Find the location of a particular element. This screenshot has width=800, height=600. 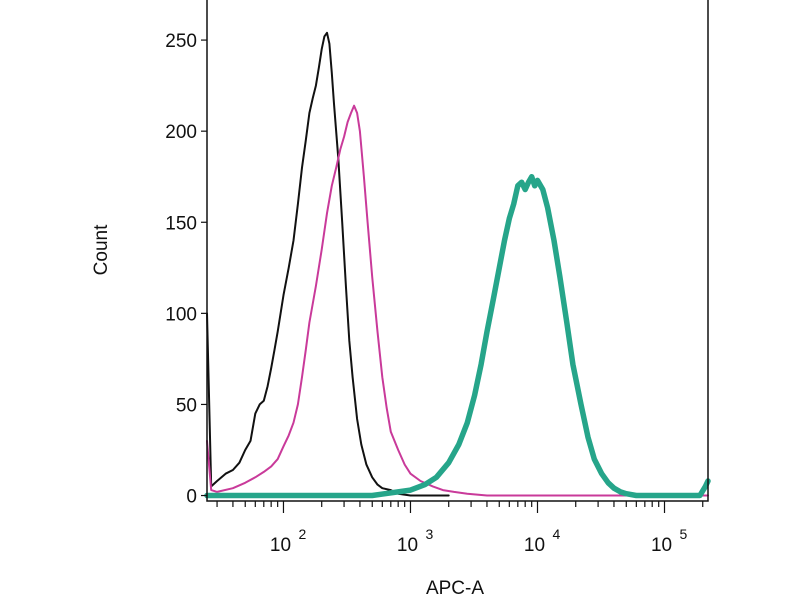

x-tick-exponent: 3 is located at coordinates (429, 534).